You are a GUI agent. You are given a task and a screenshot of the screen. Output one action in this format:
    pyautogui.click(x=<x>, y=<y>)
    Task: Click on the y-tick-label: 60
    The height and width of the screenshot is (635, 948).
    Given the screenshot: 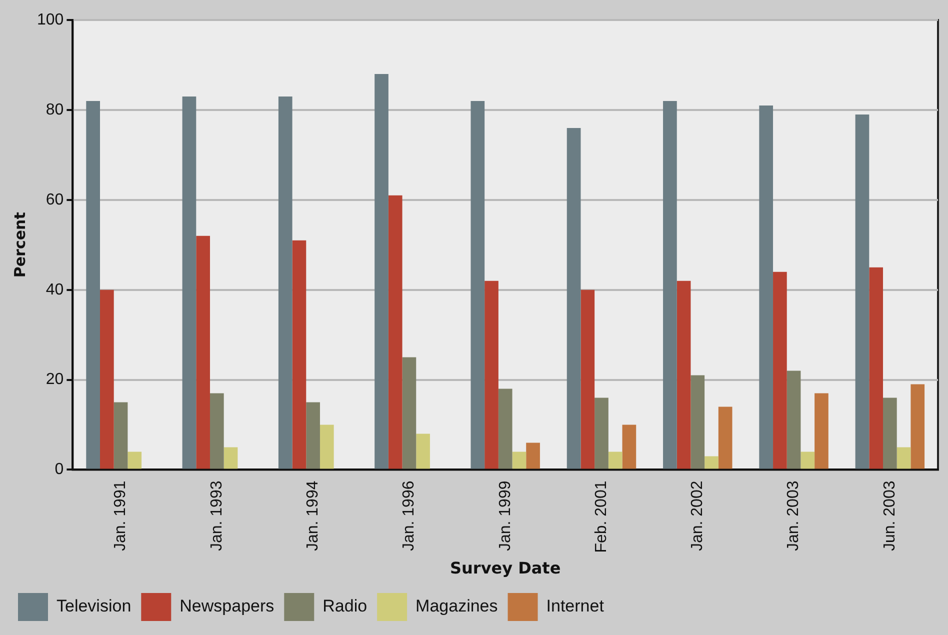 What is the action you would take?
    pyautogui.click(x=55, y=199)
    